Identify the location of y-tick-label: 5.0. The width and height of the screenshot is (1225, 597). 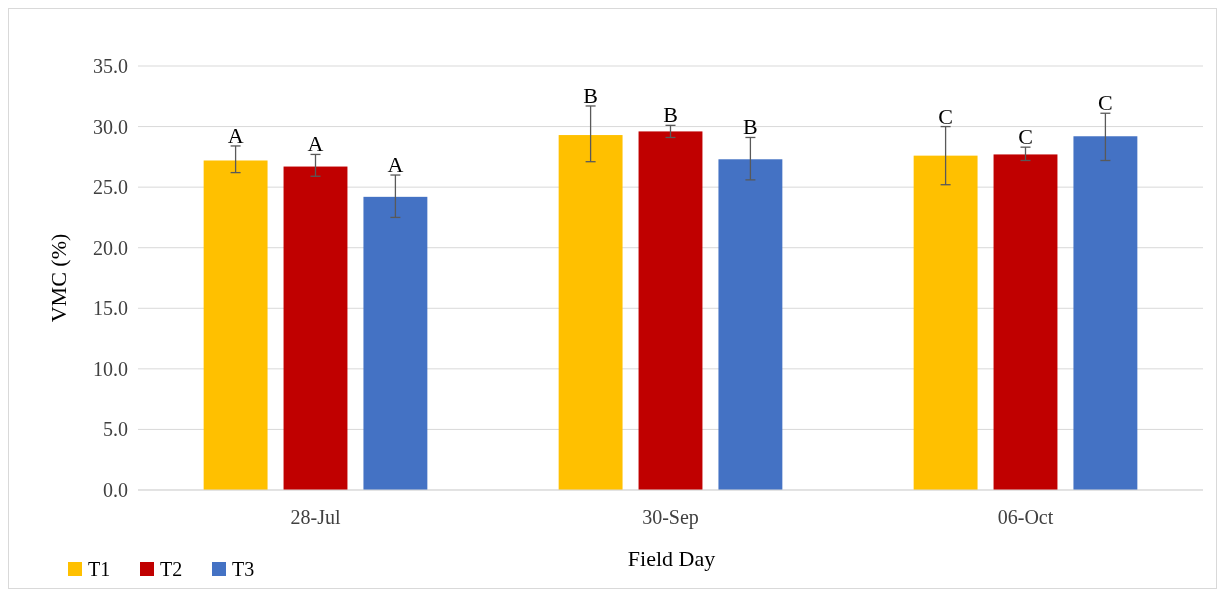
(115, 429).